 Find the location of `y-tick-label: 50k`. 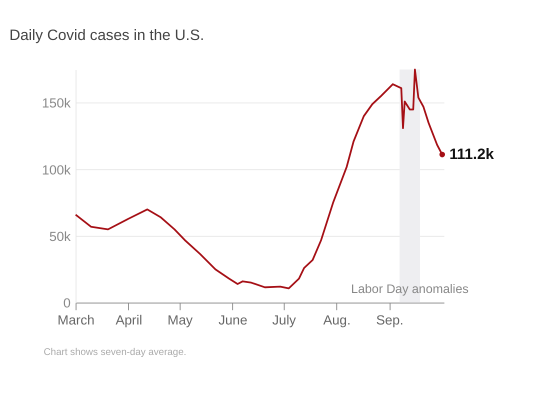

y-tick-label: 50k is located at coordinates (60, 236).